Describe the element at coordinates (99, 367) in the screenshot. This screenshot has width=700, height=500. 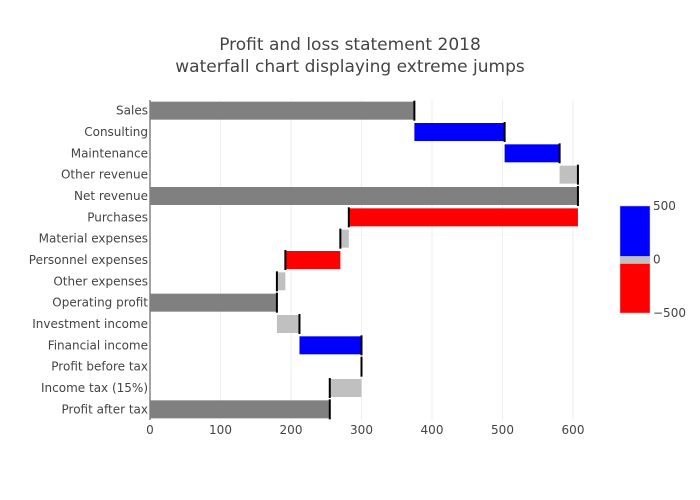
I see `y-tick-label-12: Profit before tax` at that location.